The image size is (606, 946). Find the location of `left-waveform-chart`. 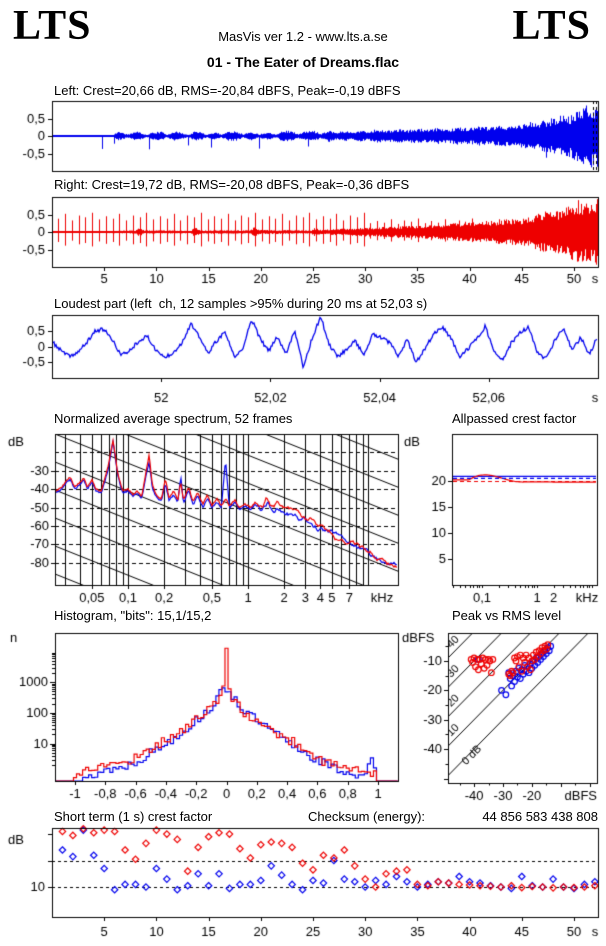

left-waveform-chart is located at coordinates (303, 135).